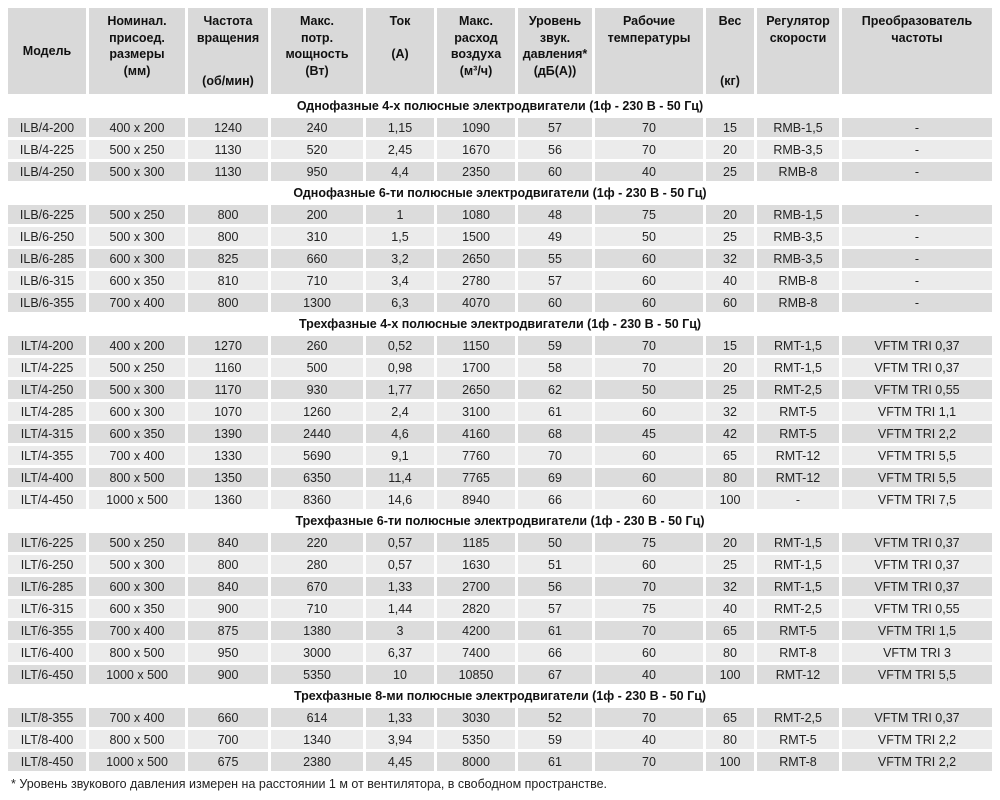  I want to click on col-header-model-label: Модель, so click(47, 50).